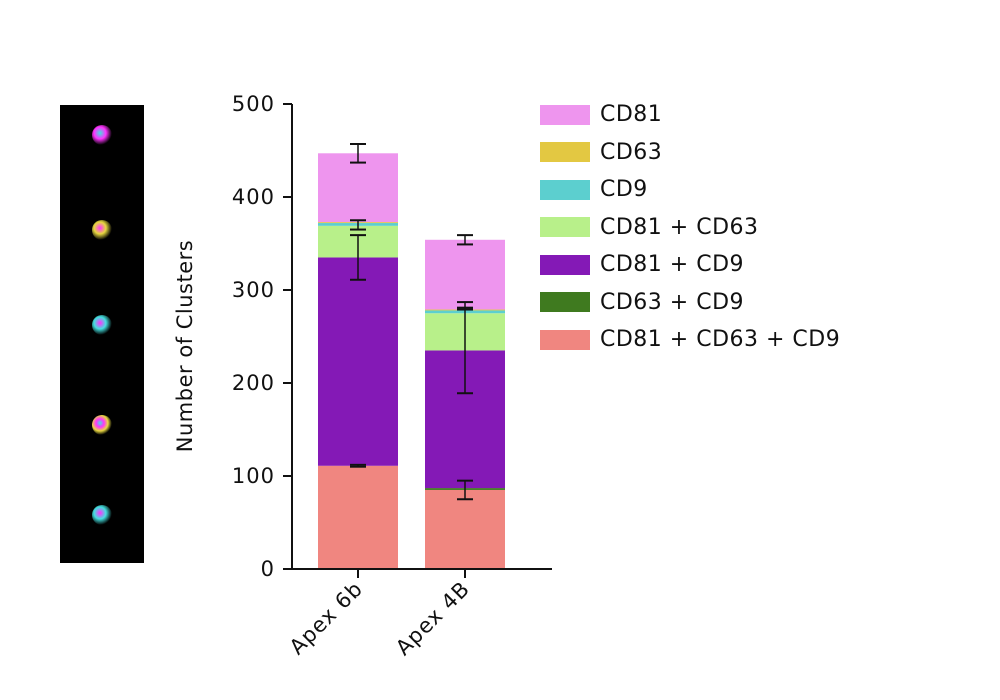  I want to click on legend-label: CD63 + CD9, so click(672, 302).